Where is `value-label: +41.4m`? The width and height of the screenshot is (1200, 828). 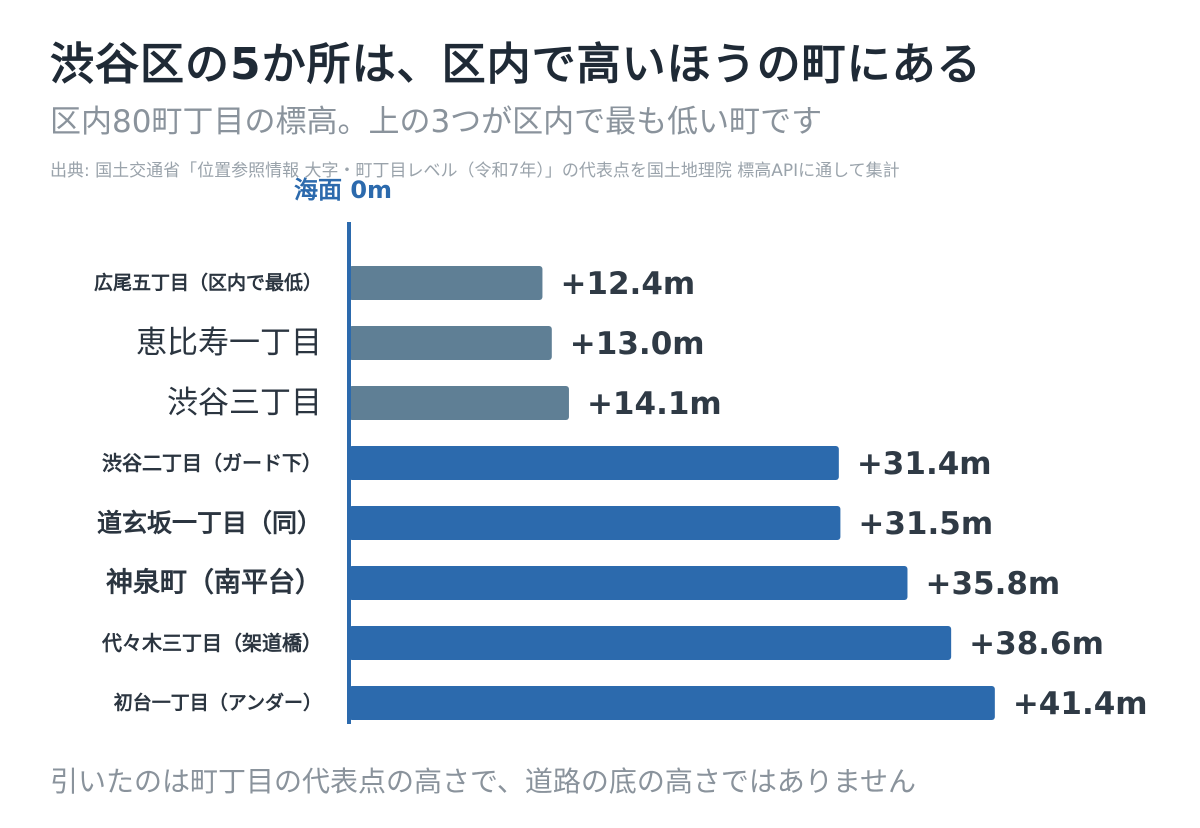
value-label: +41.4m is located at coordinates (1080, 704).